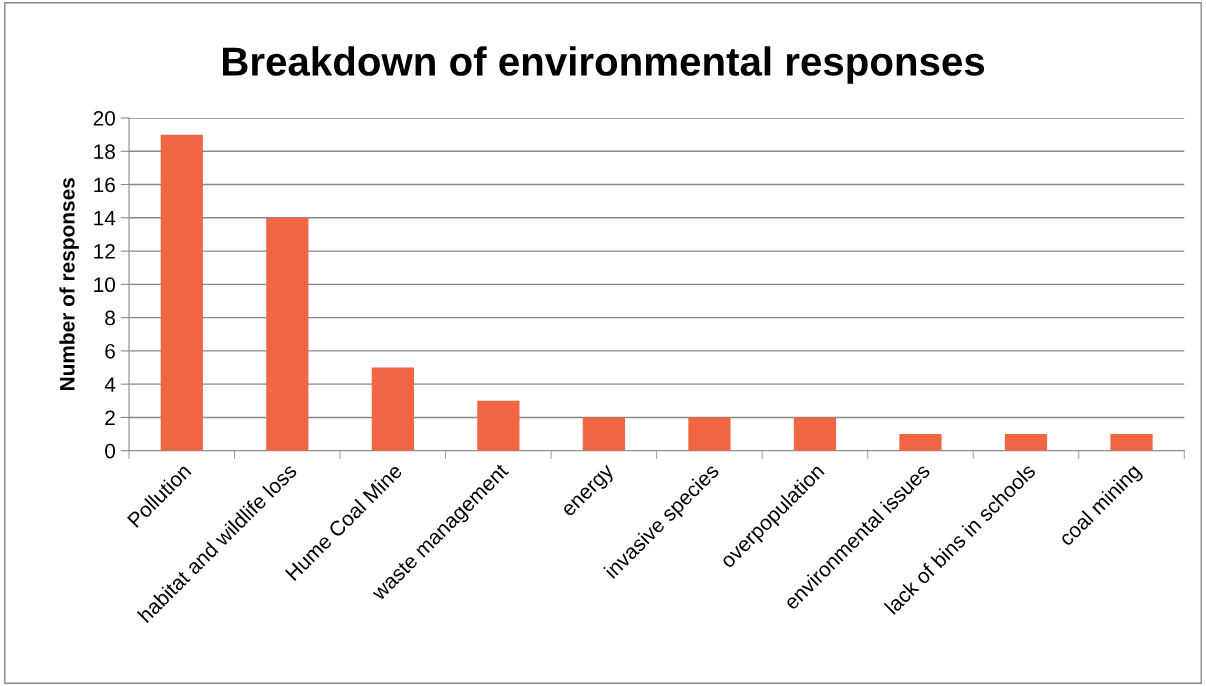 This screenshot has height=686, width=1206. What do you see at coordinates (603, 65) in the screenshot?
I see `chart-title: Breakdown of environmental responses` at bounding box center [603, 65].